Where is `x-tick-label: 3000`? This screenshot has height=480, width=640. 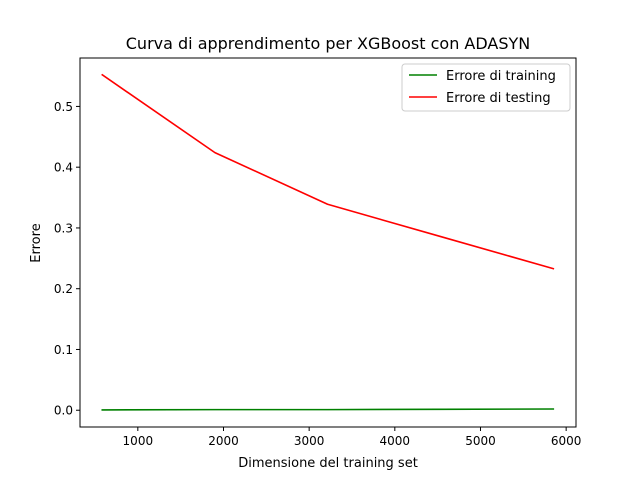 x-tick-label: 3000 is located at coordinates (309, 441).